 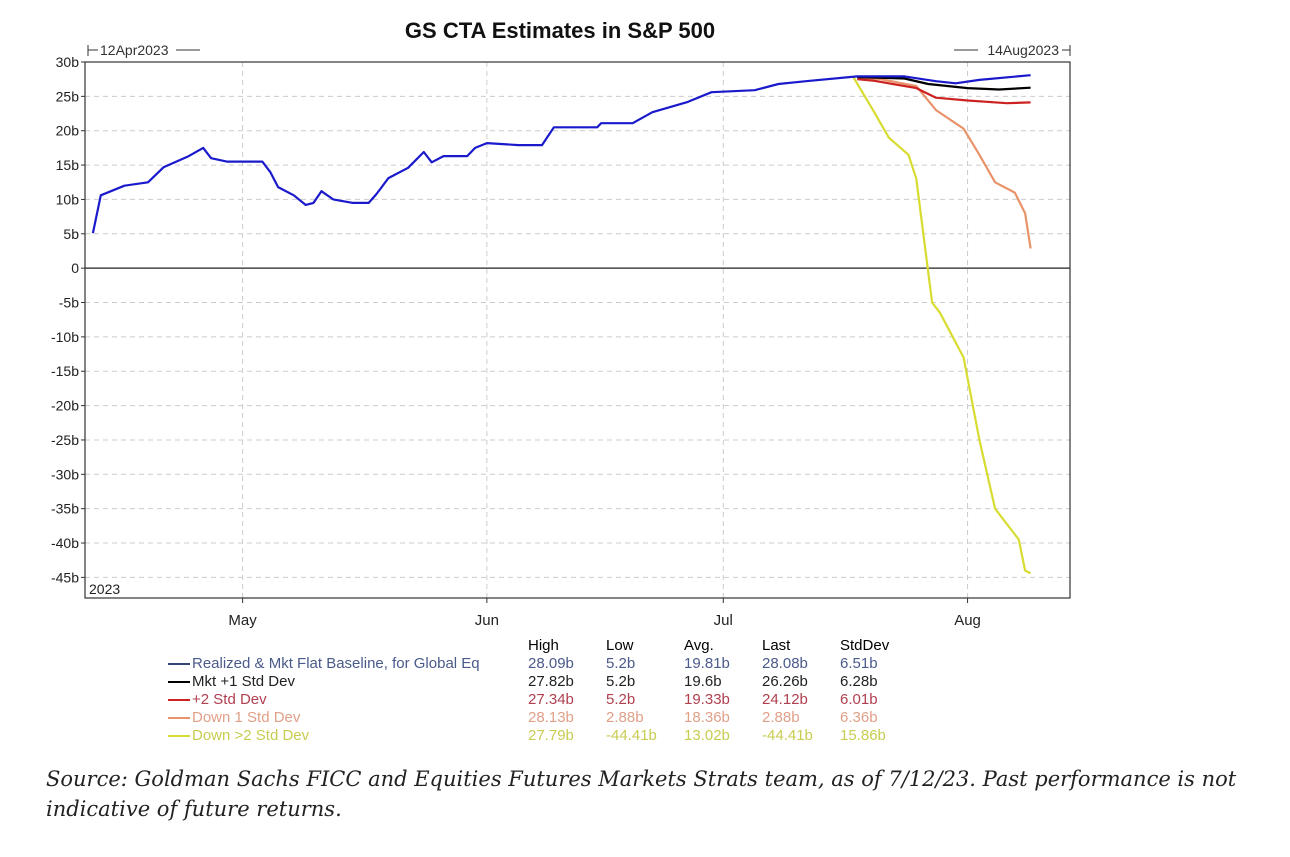 What do you see at coordinates (859, 699) in the screenshot?
I see `legend-stat-stddev: 6.01b` at bounding box center [859, 699].